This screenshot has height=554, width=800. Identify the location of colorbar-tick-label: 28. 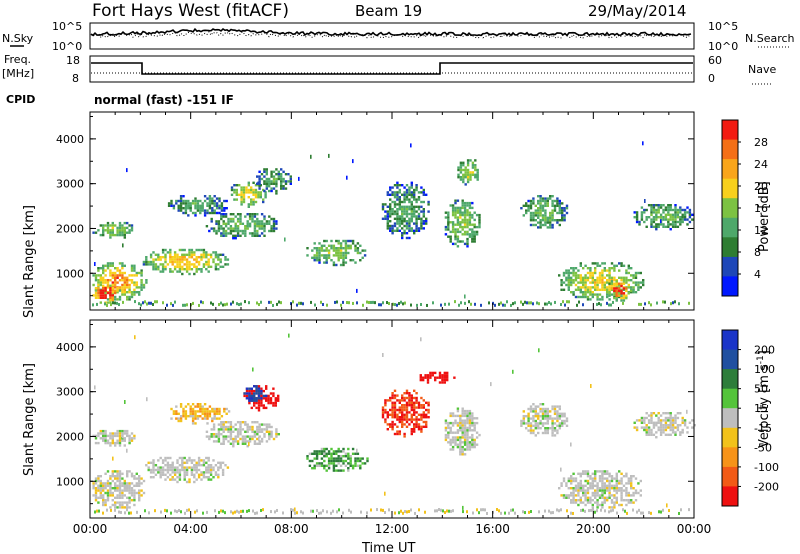
(761, 142).